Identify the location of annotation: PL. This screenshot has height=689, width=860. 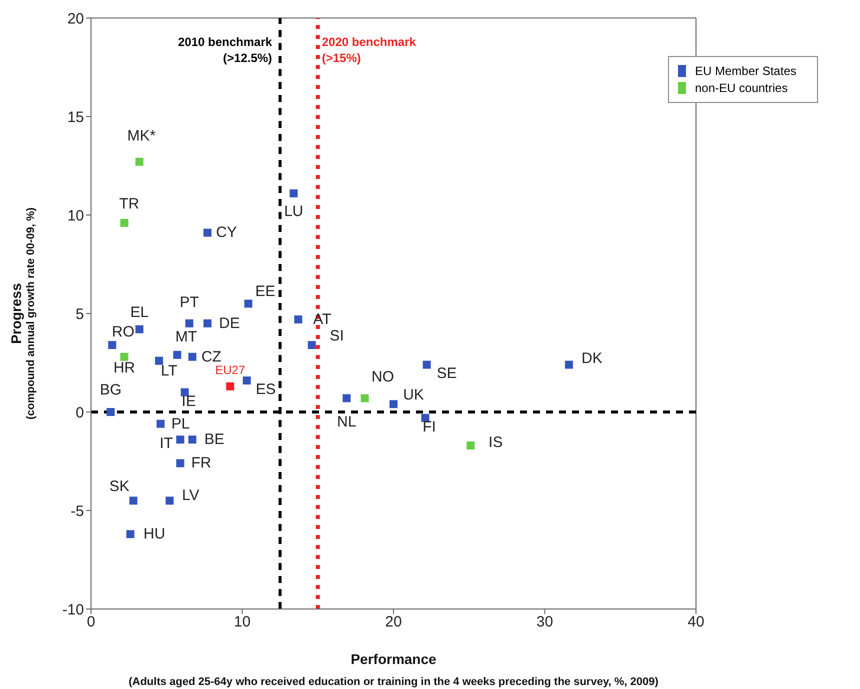
(180, 423).